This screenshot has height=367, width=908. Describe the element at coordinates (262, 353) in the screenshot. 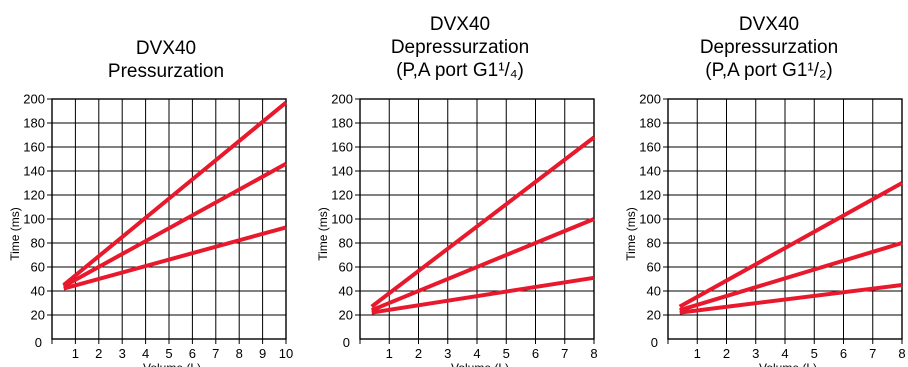

I see `x-tick-label: 9` at that location.